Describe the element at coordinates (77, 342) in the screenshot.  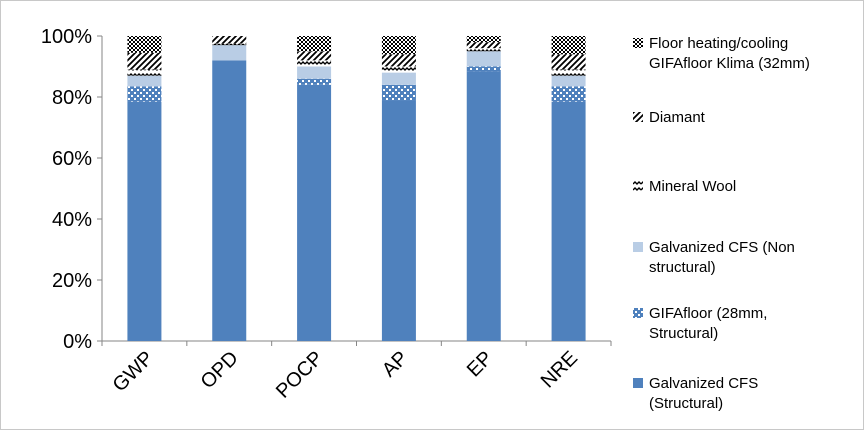
I see `y-tick-label: 0%` at that location.